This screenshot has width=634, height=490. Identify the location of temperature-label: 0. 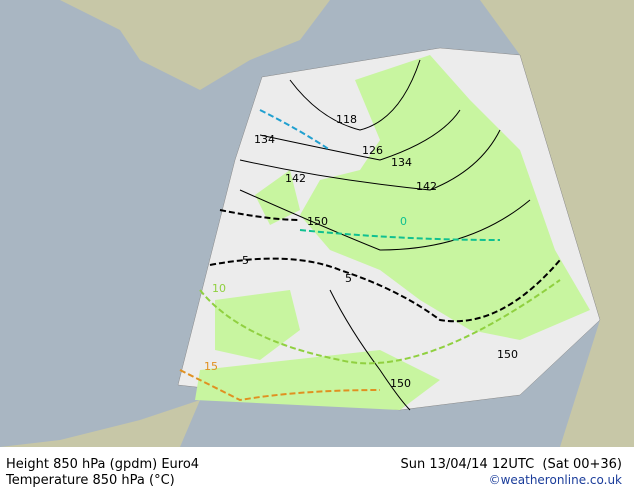
(403, 221).